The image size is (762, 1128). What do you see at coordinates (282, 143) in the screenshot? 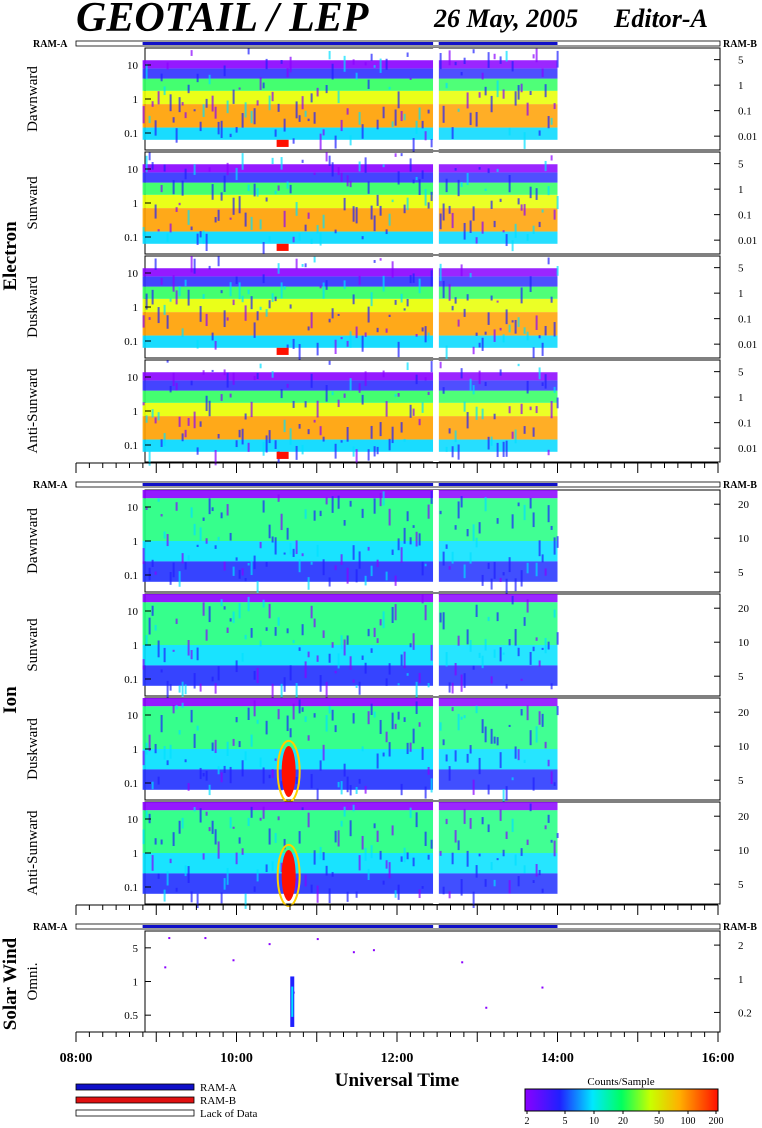
I see `hot-spot` at bounding box center [282, 143].